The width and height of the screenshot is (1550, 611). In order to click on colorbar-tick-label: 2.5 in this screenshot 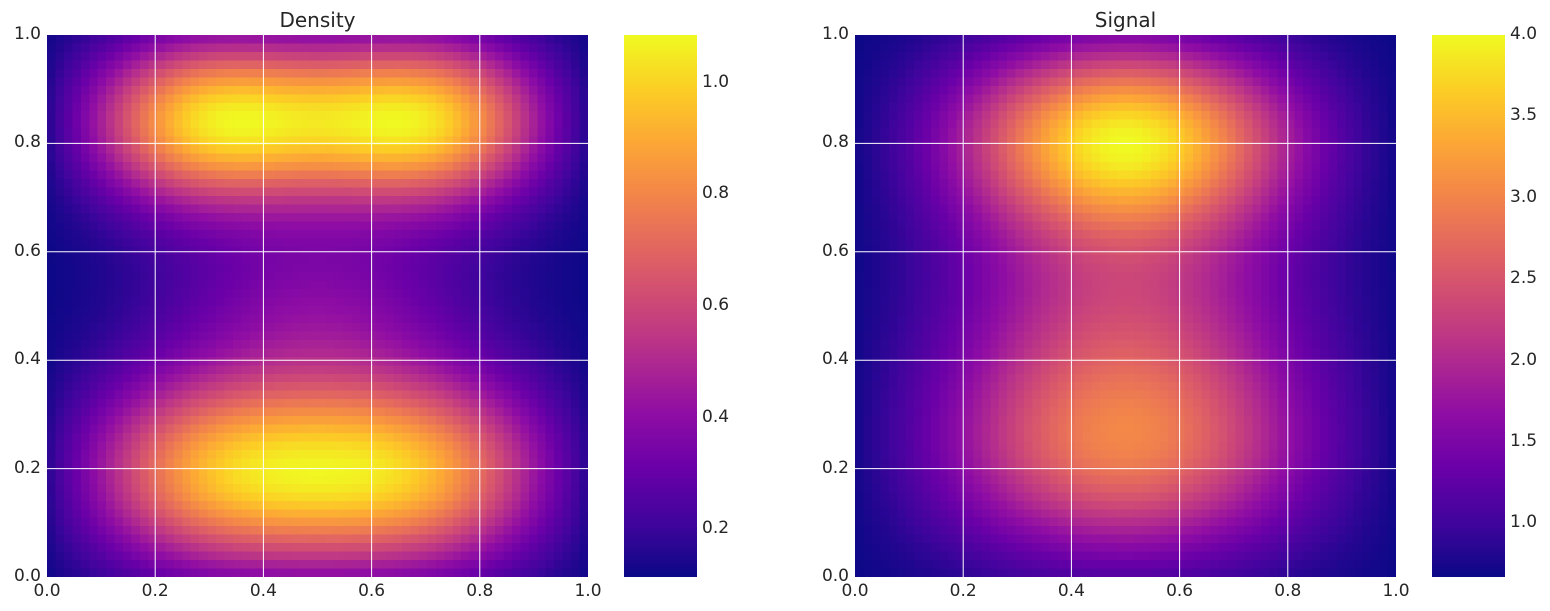, I will do `click(1524, 278)`.